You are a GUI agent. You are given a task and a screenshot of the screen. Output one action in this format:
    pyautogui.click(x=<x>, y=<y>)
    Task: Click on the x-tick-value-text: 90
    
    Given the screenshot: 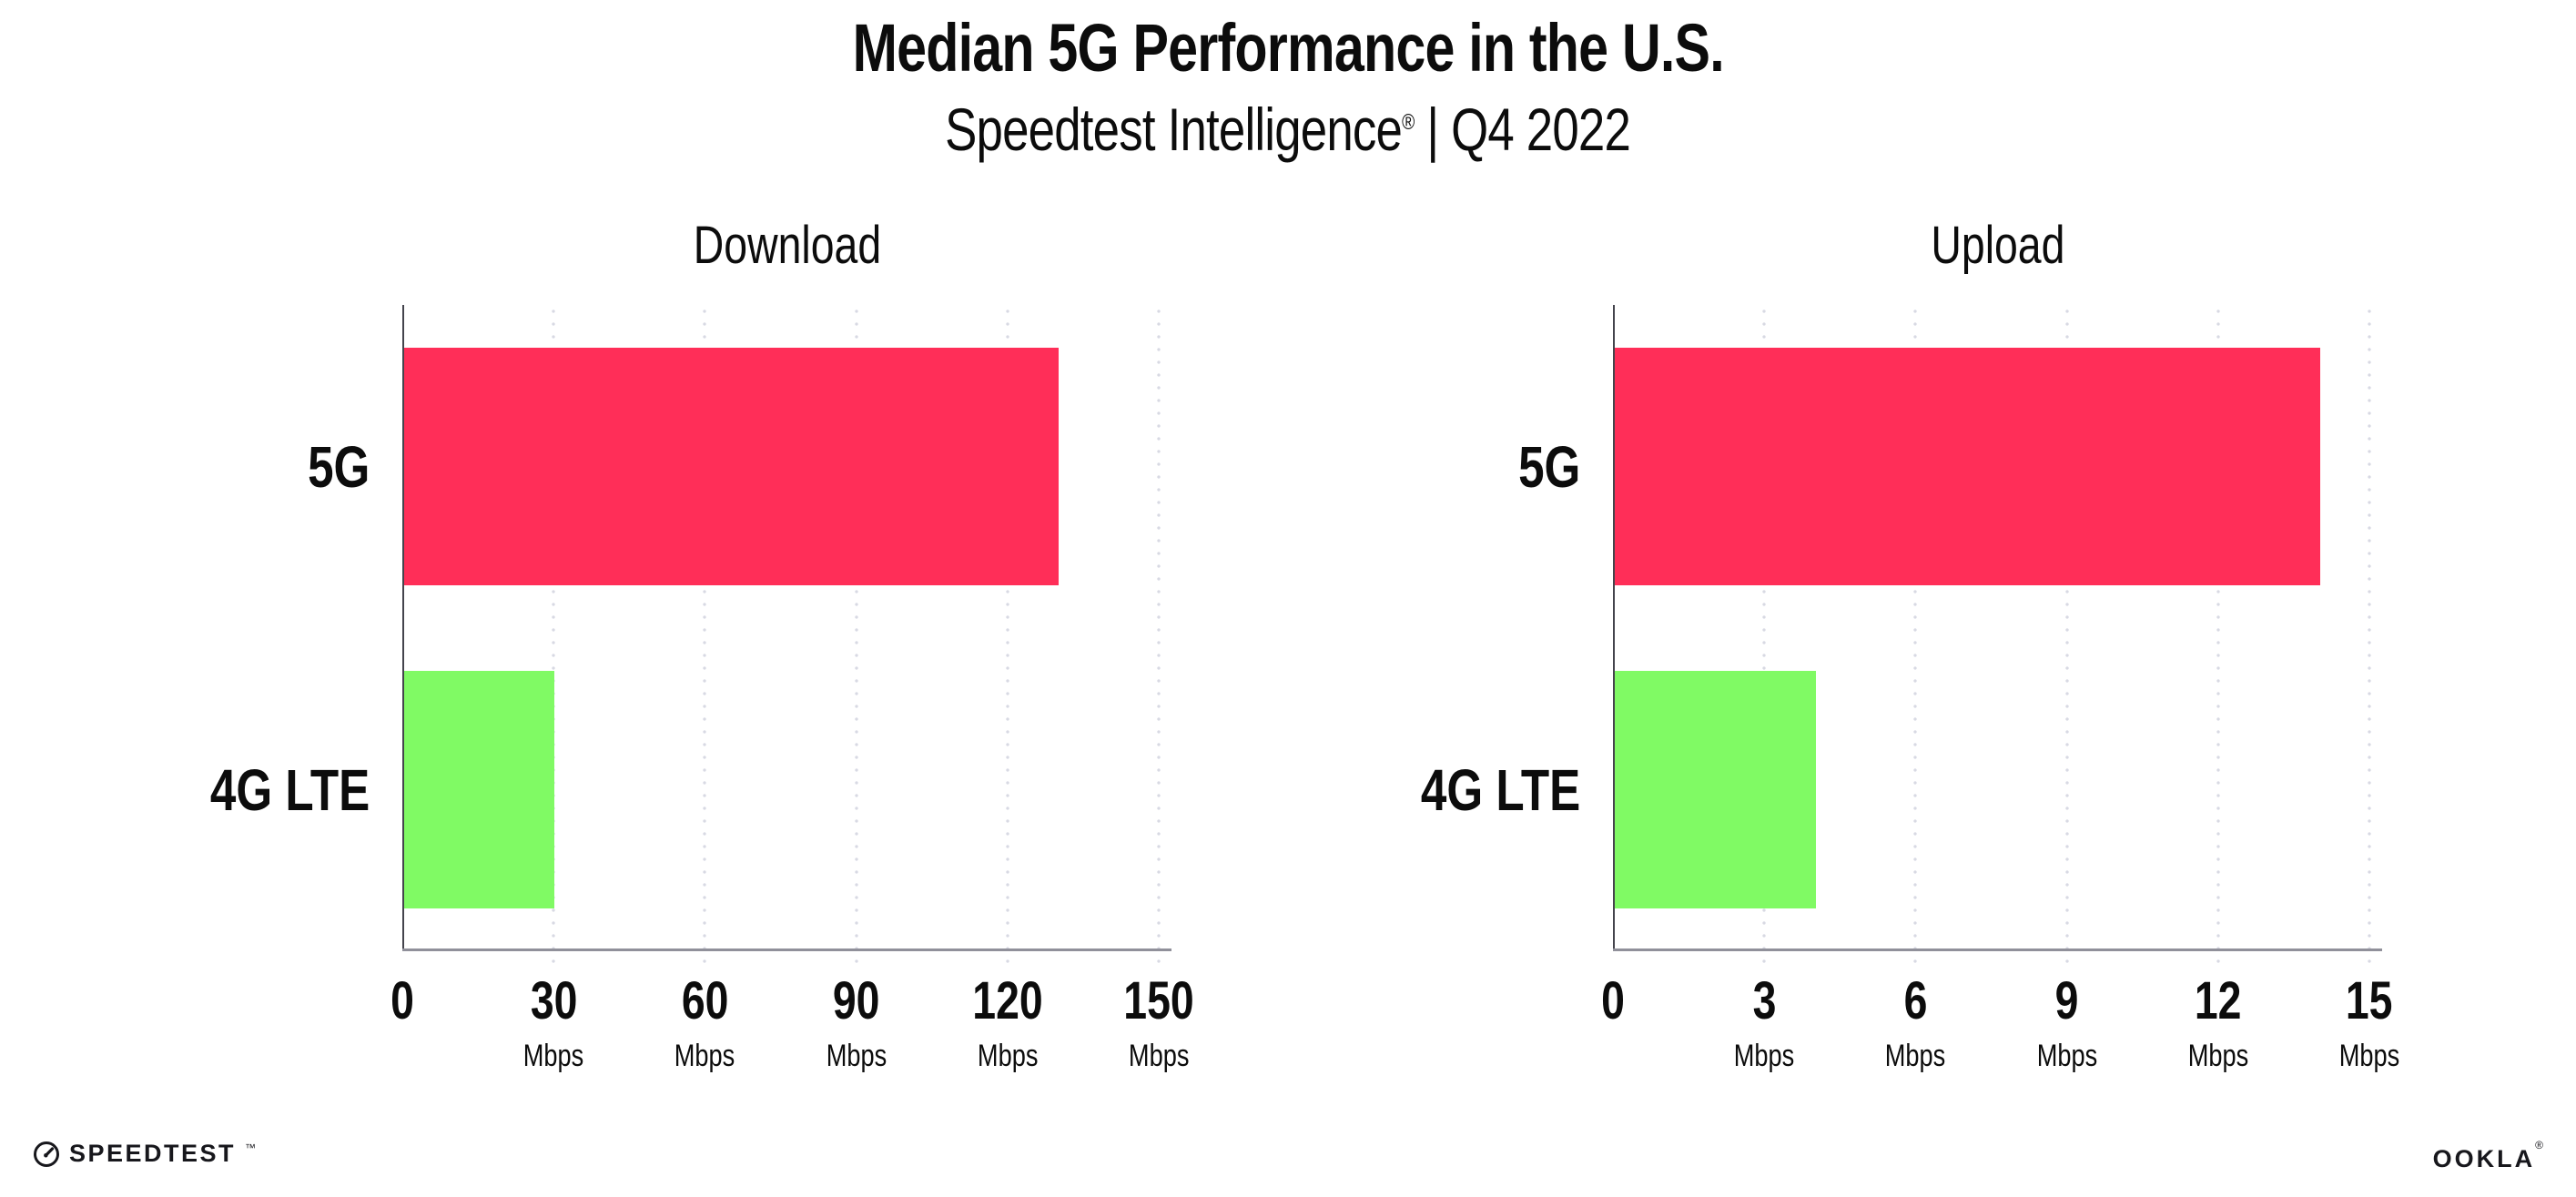 What is the action you would take?
    pyautogui.click(x=856, y=1001)
    